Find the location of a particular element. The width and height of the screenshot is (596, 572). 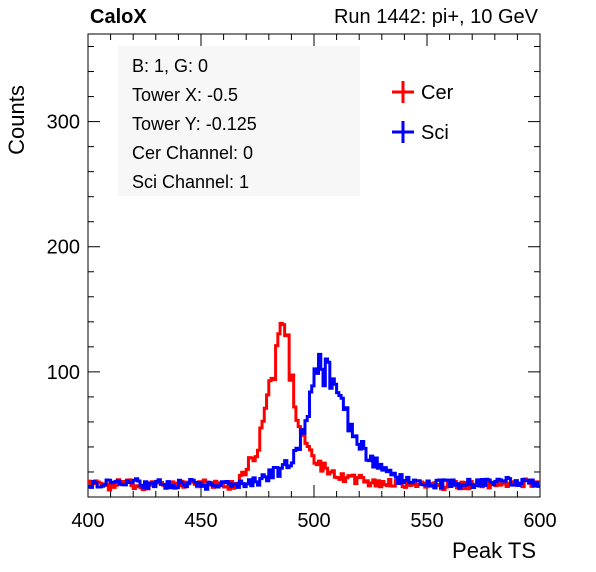

y-tick-label: 300 is located at coordinates (63, 123).